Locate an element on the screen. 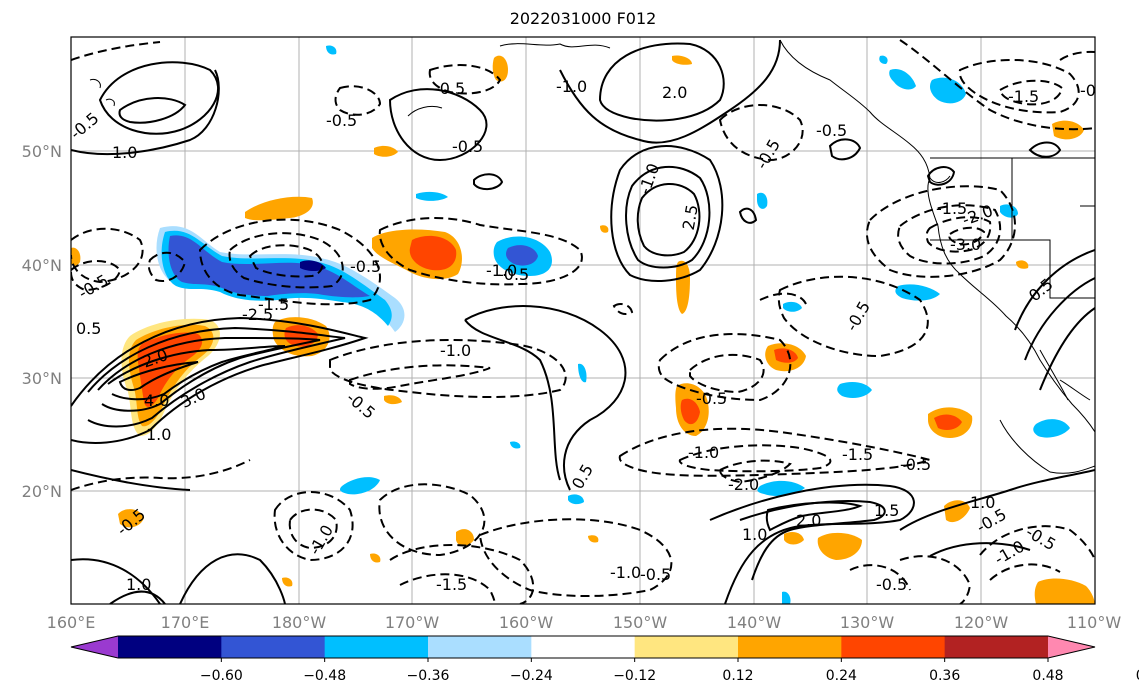 The height and width of the screenshot is (696, 1139). map-title: 2022031000 F012 is located at coordinates (583, 18).